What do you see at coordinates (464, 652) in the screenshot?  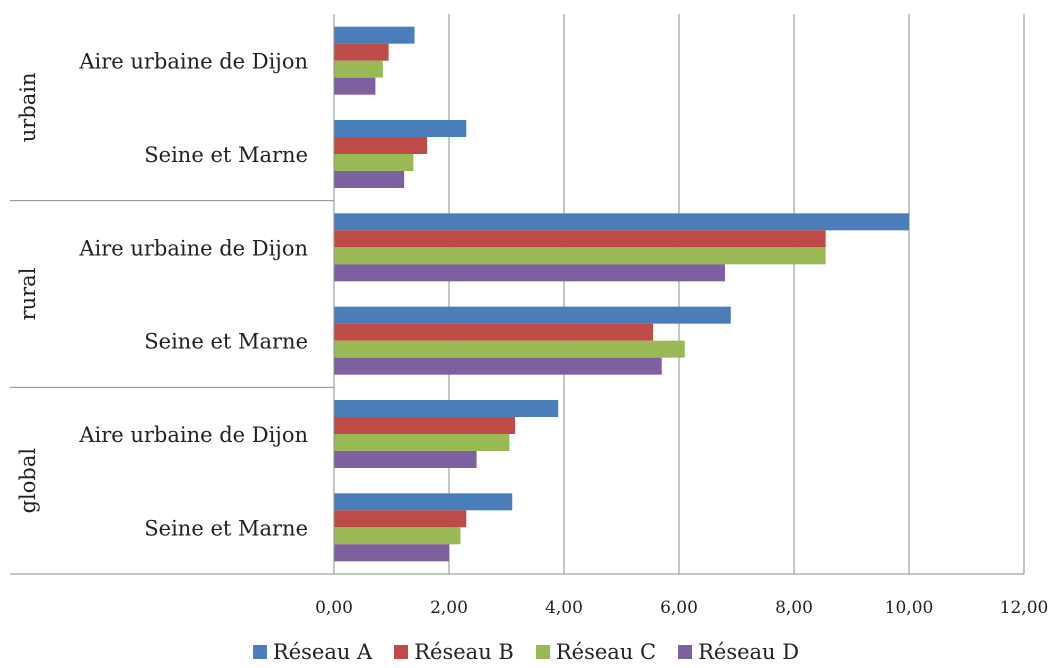 I see `legend-label-b: Réseau B` at bounding box center [464, 652].